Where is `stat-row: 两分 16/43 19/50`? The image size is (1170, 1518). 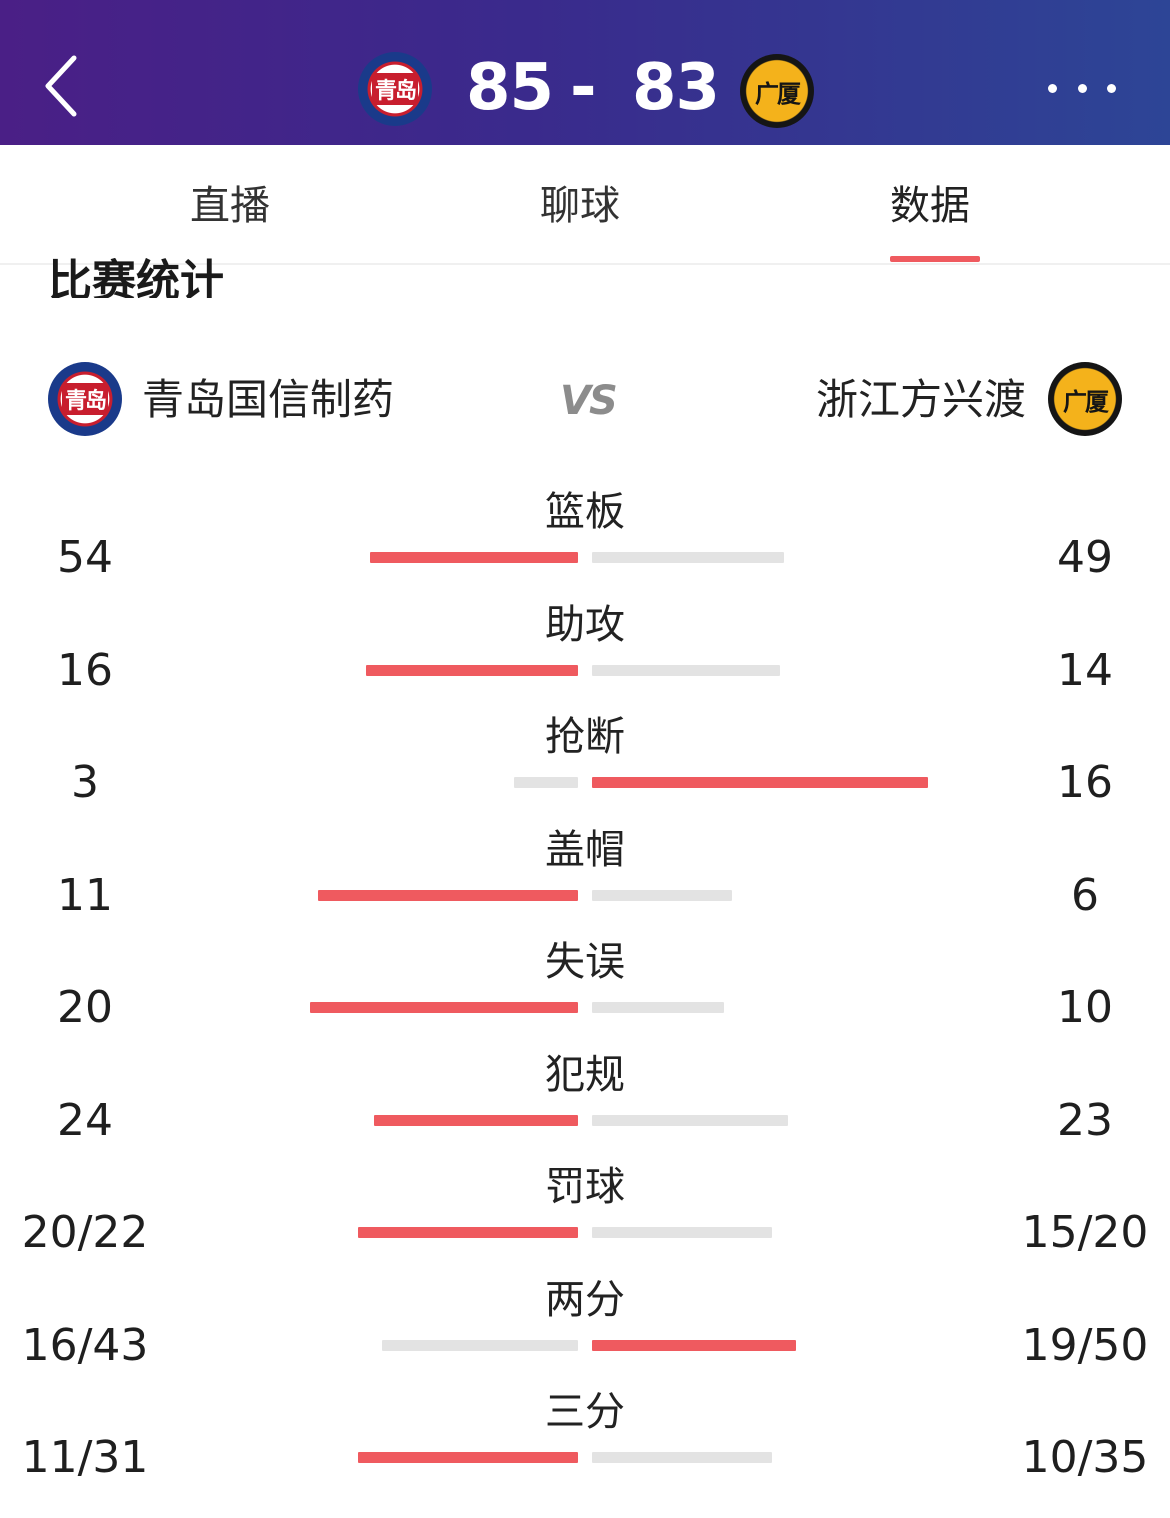 stat-row: 两分 16/43 19/50 is located at coordinates (585, 1330).